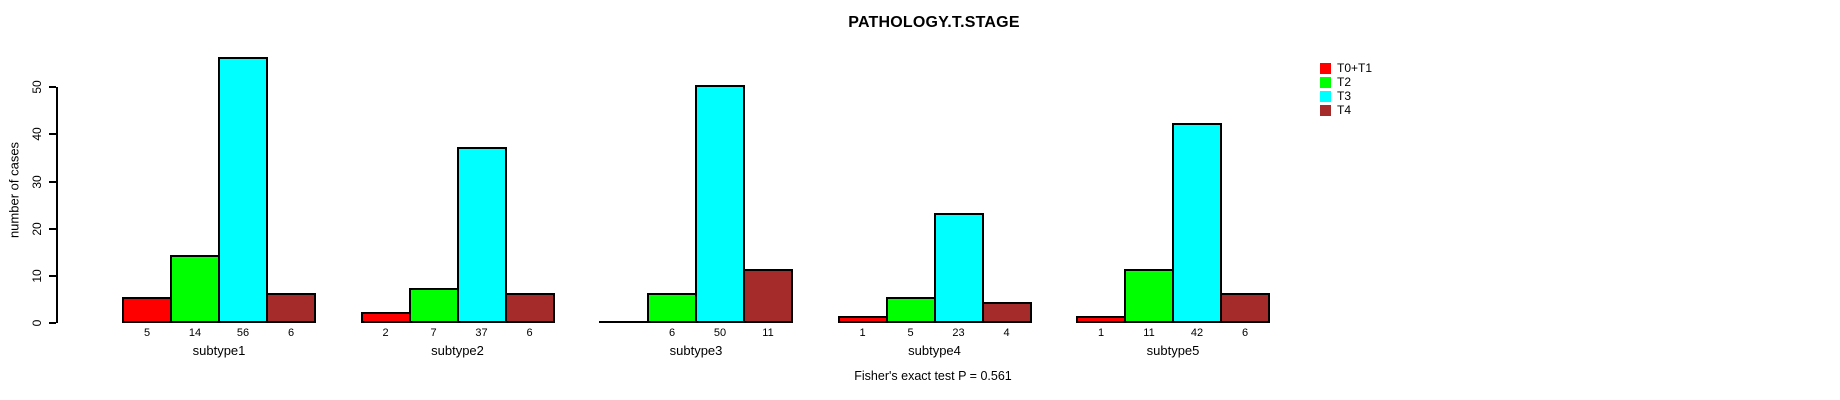 This screenshot has height=400, width=1840. Describe the element at coordinates (958, 333) in the screenshot. I see `bar-value-label: 23` at that location.